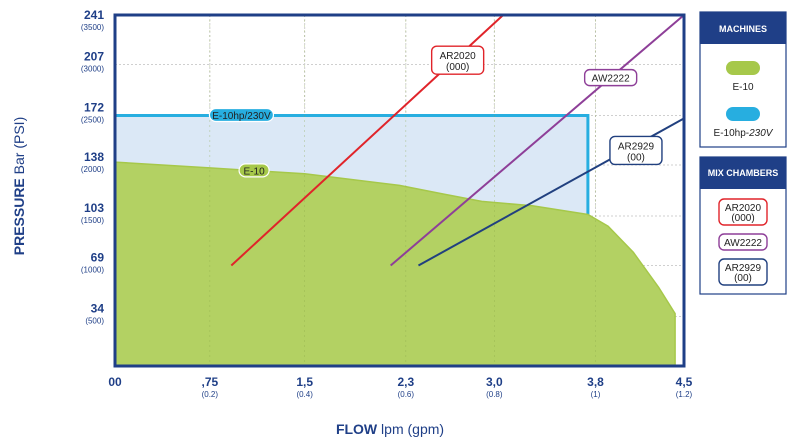 This screenshot has height=447, width=802. I want to click on y-tick-label: 241, so click(94, 15).